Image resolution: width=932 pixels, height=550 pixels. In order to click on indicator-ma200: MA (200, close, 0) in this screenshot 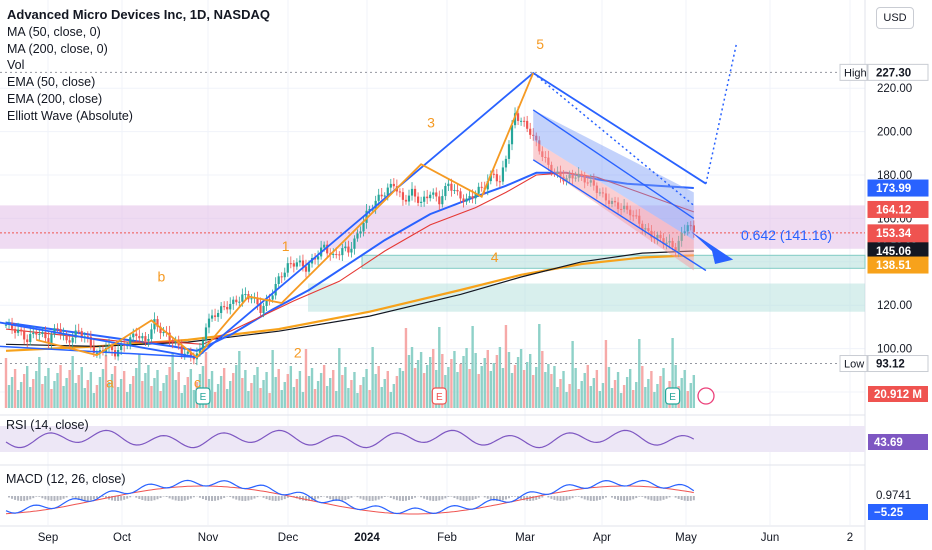, I will do `click(57, 48)`.